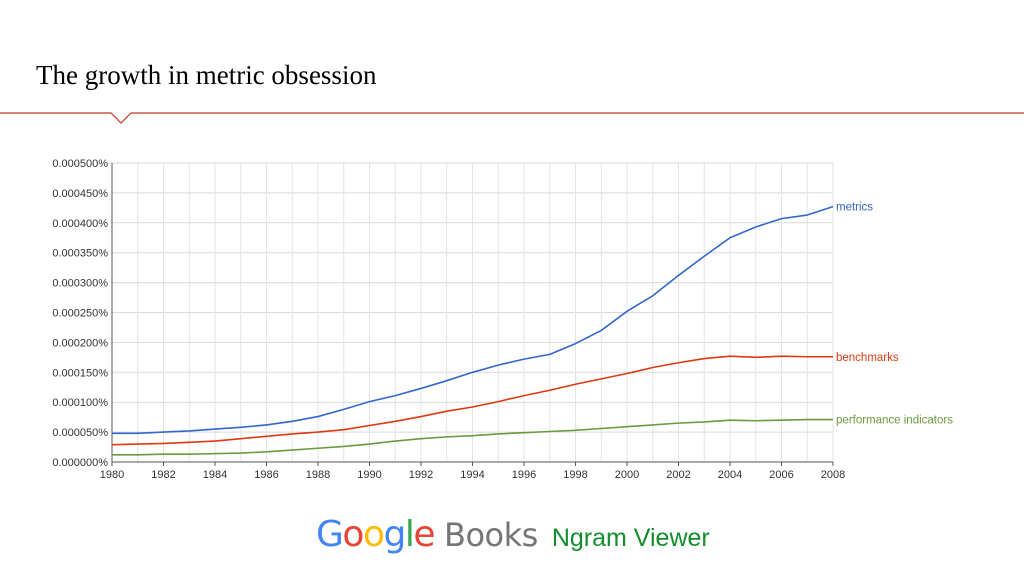 The height and width of the screenshot is (576, 1024). Describe the element at coordinates (80, 403) in the screenshot. I see `y-tick-label: 0.000100%` at that location.